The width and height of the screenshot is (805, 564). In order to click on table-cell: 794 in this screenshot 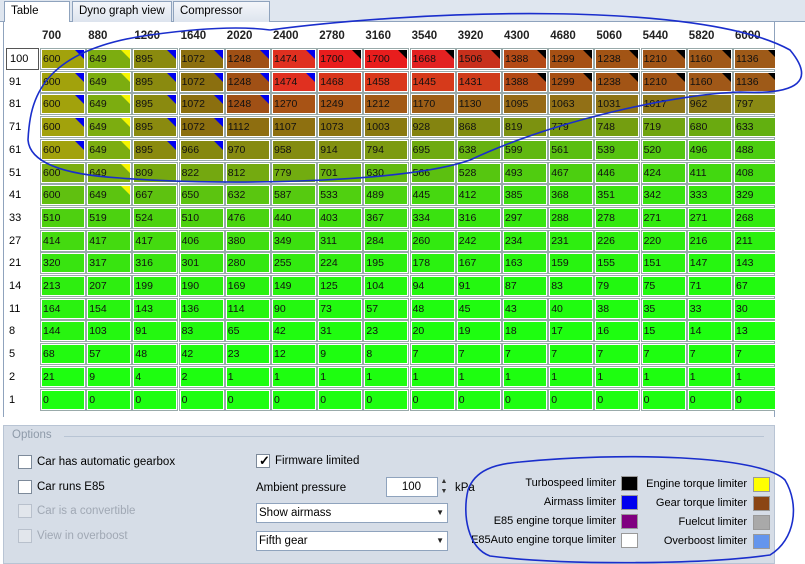, I will do `click(386, 149)`.